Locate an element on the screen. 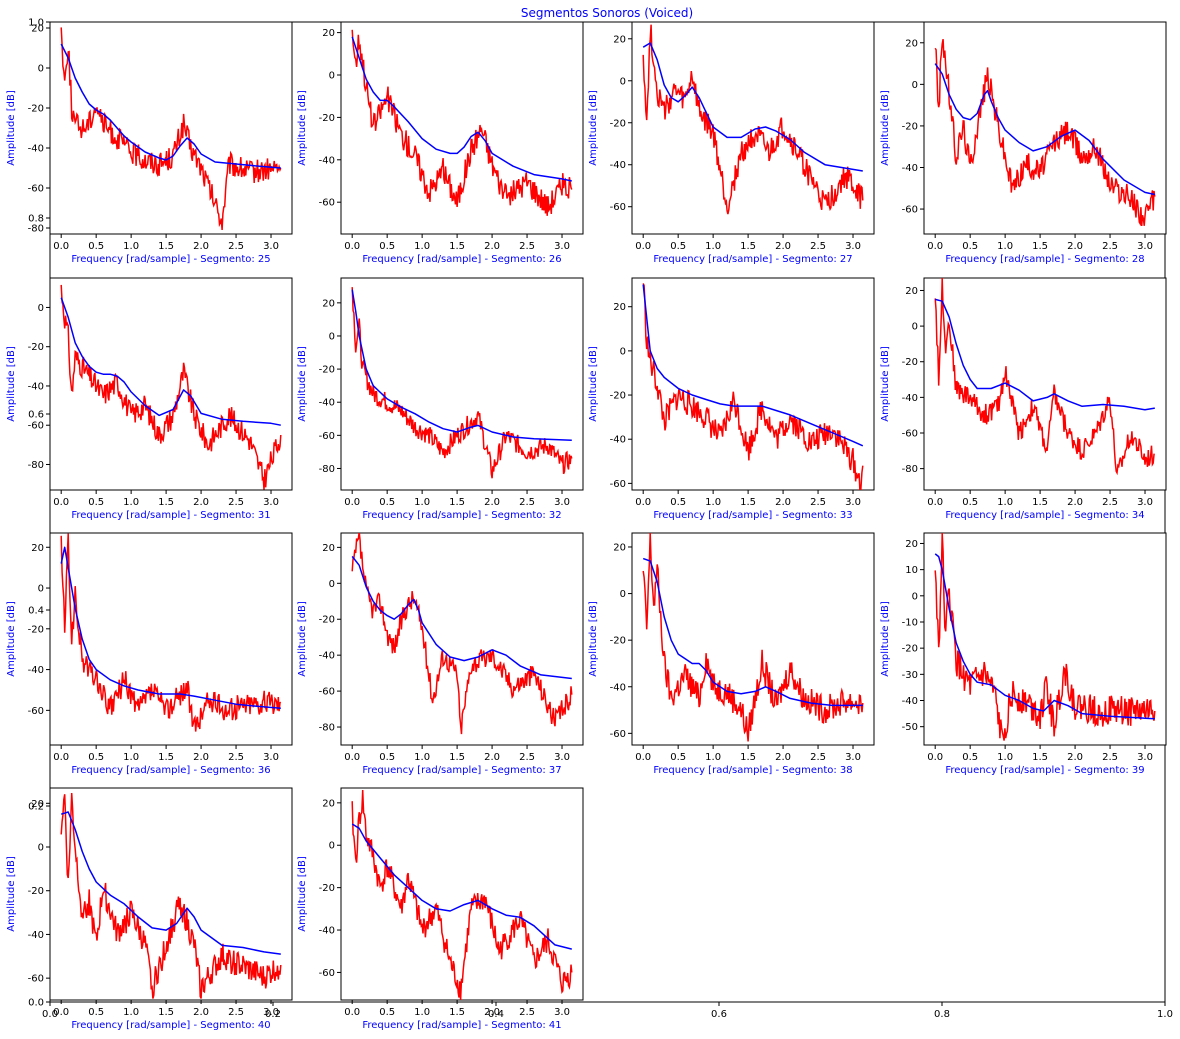  x-axis-label: Frequency [rad/sample] - Segmento: 32 is located at coordinates (461, 515).